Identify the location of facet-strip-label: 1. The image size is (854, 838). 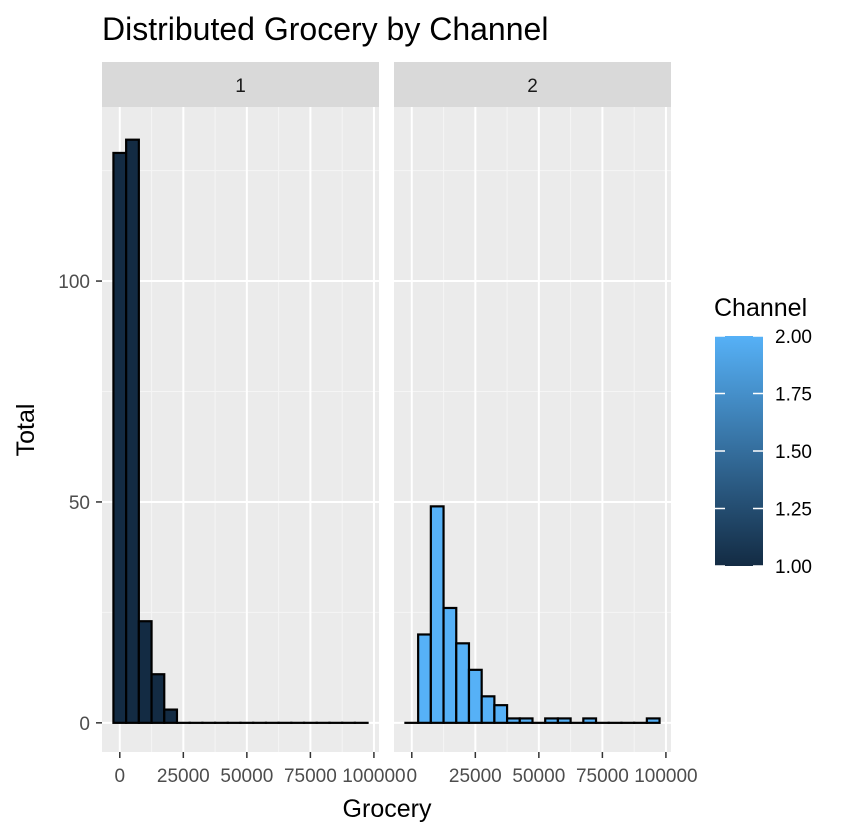
(240, 86).